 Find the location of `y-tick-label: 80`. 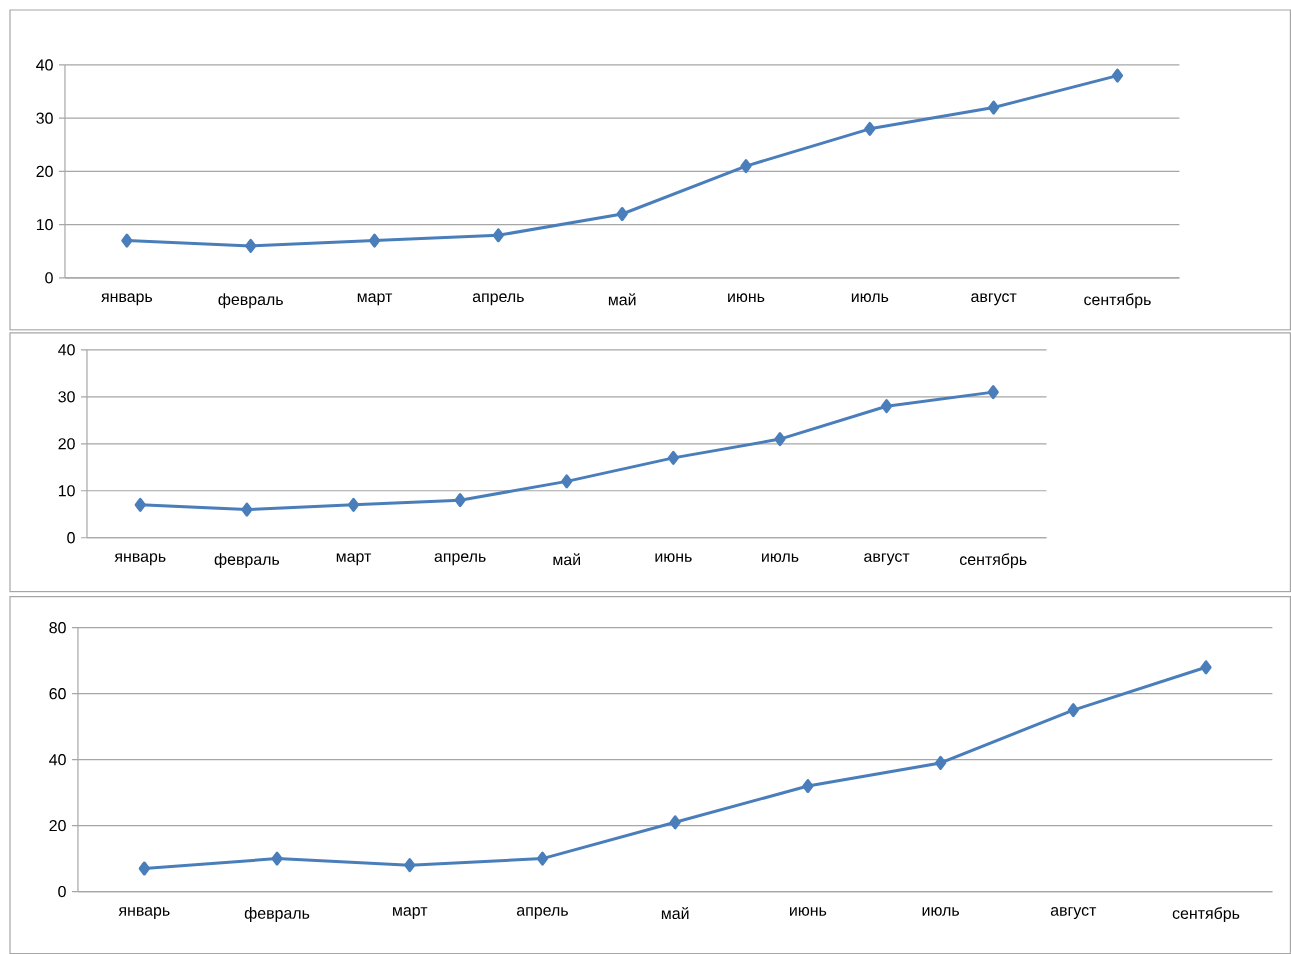

y-tick-label: 80 is located at coordinates (57, 628).